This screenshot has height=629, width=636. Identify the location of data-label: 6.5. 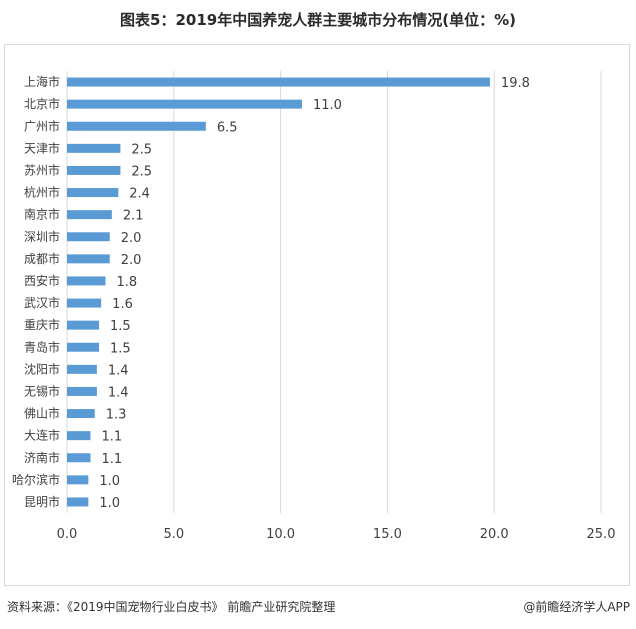
(227, 127).